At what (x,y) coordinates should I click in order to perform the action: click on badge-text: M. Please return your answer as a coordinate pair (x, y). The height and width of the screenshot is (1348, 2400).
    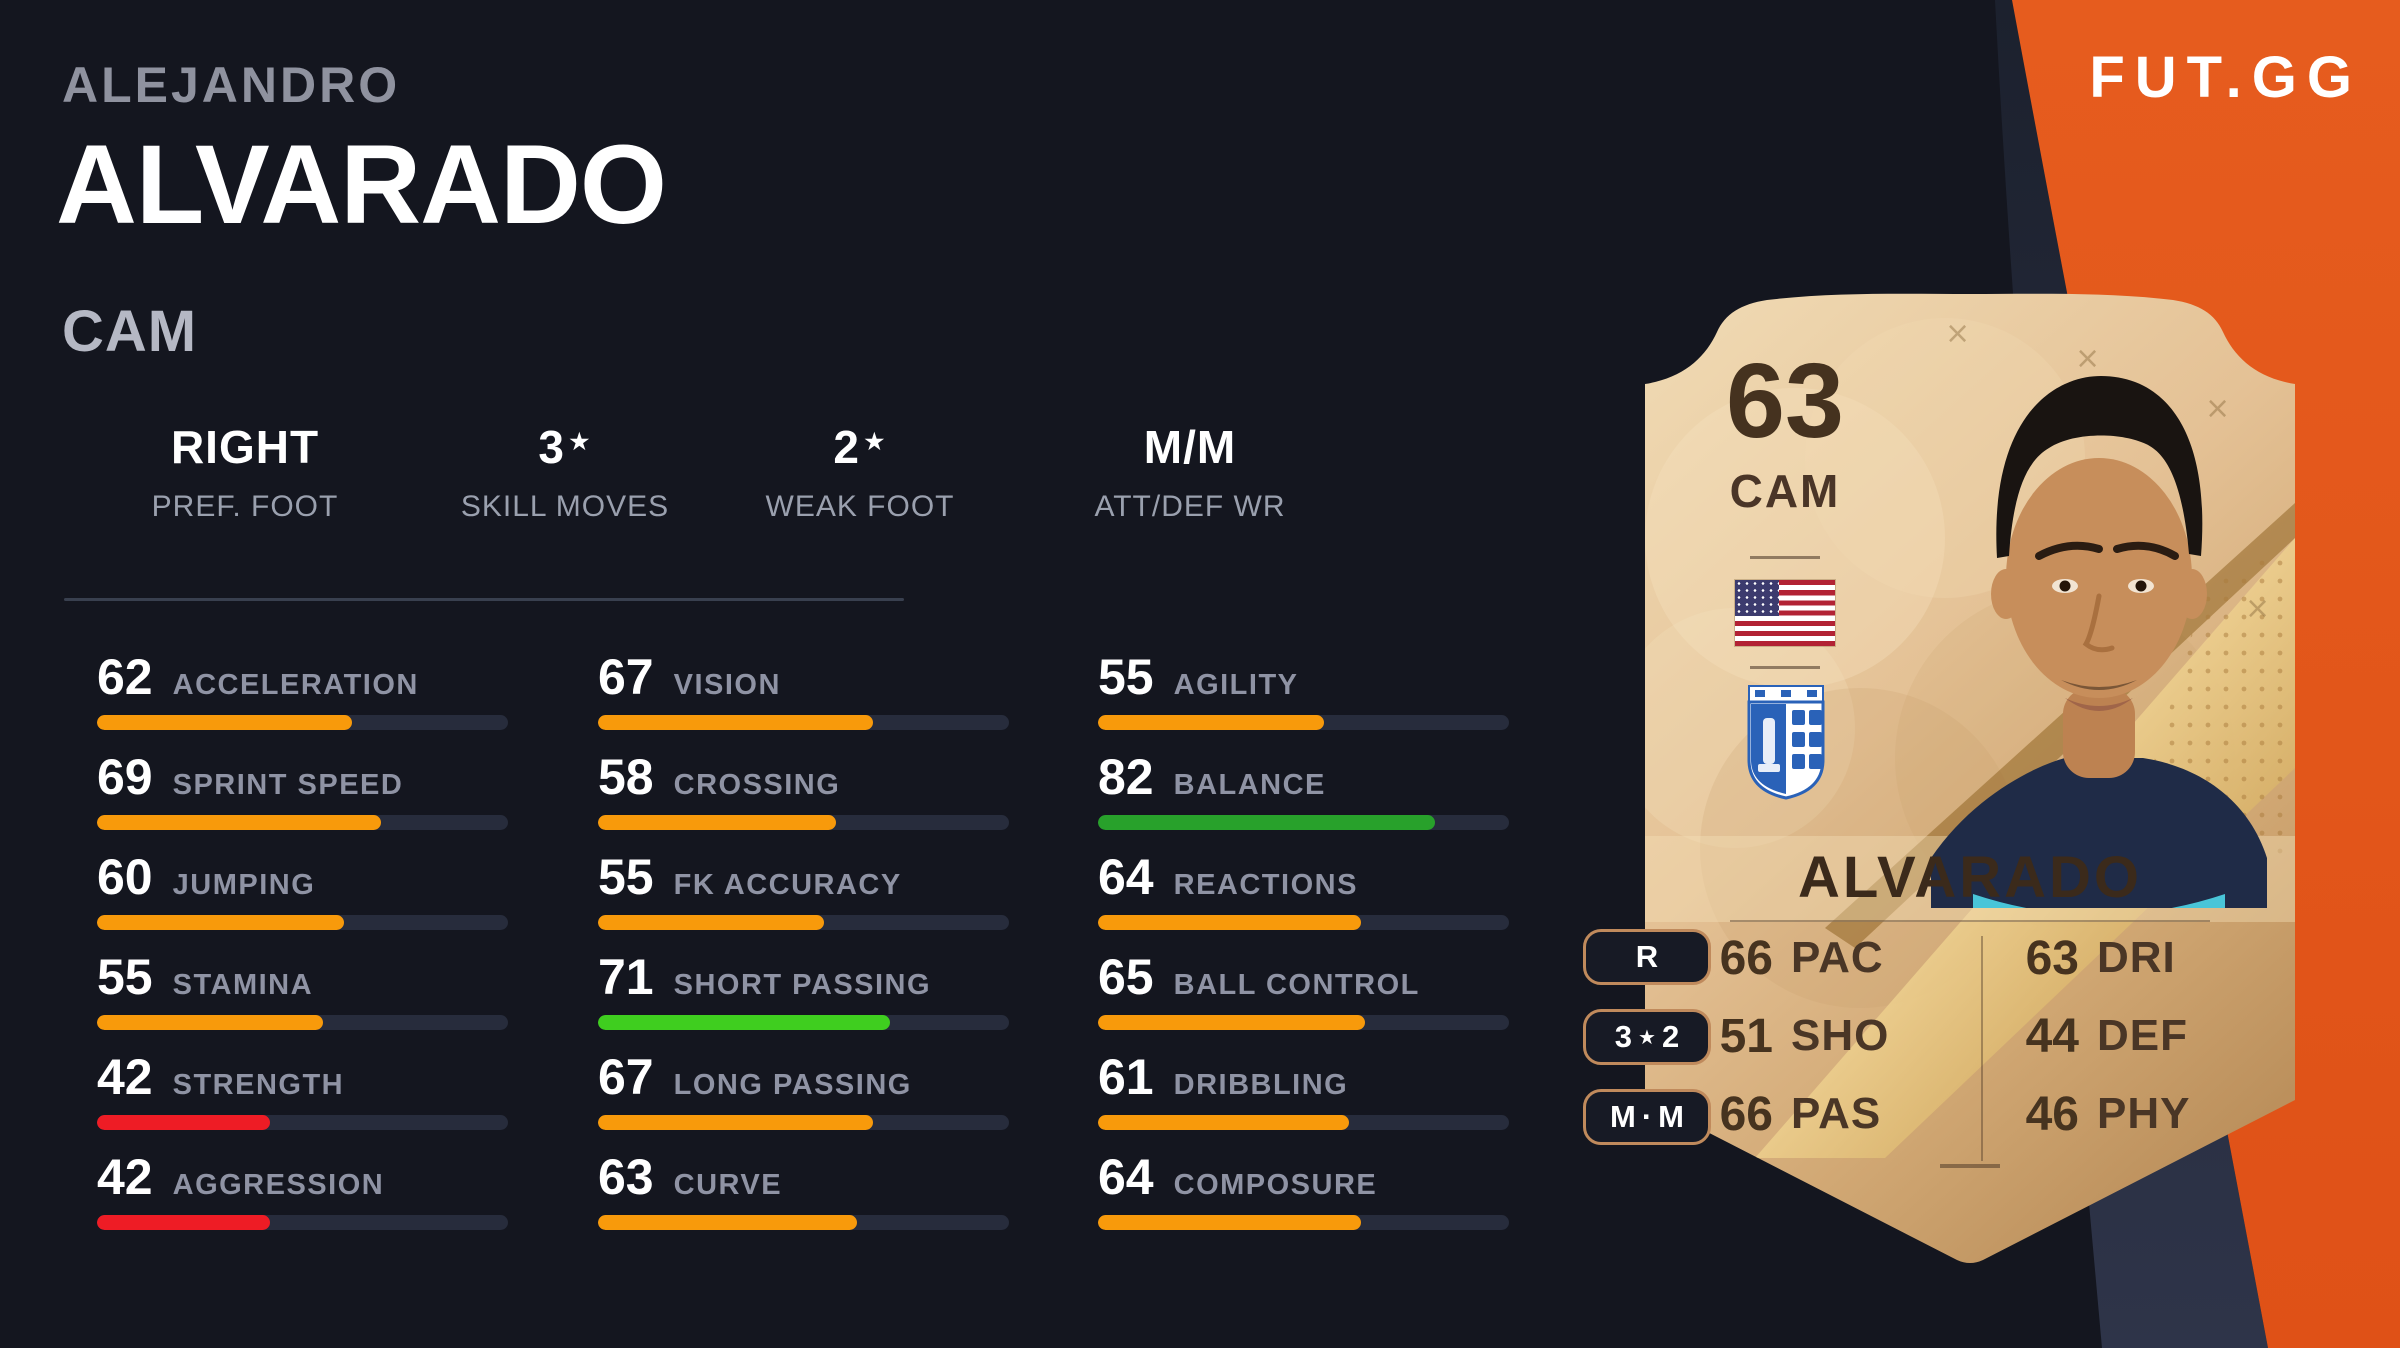
    Looking at the image, I should click on (1671, 1116).